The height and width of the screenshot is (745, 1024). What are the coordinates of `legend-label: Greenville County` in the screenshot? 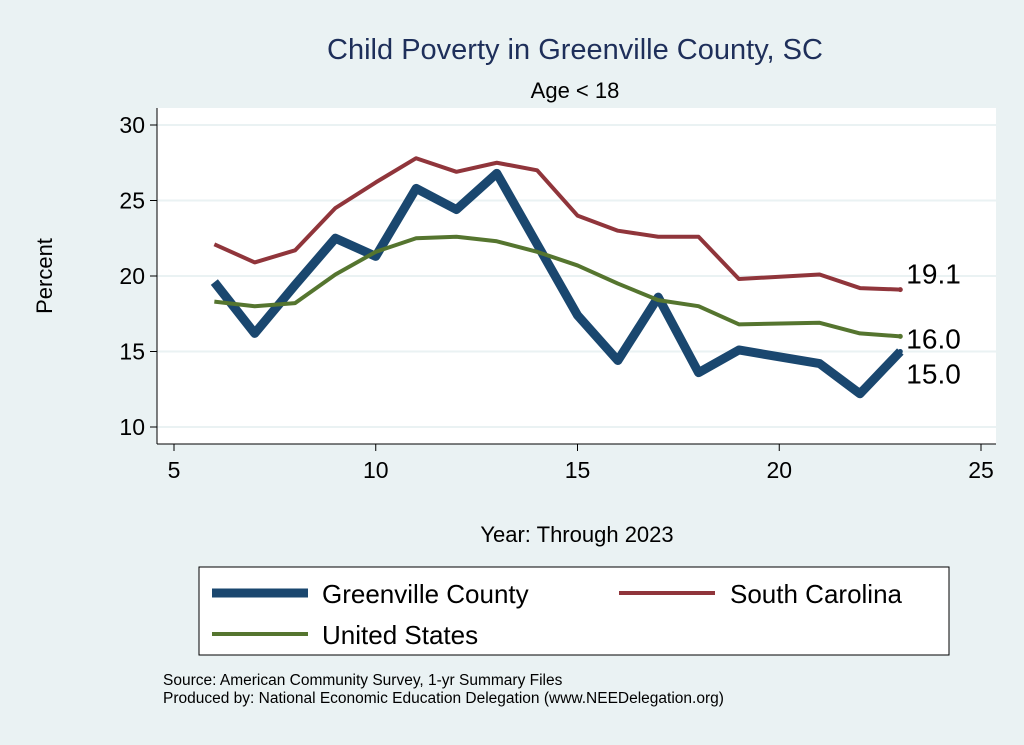 It's located at (425, 594).